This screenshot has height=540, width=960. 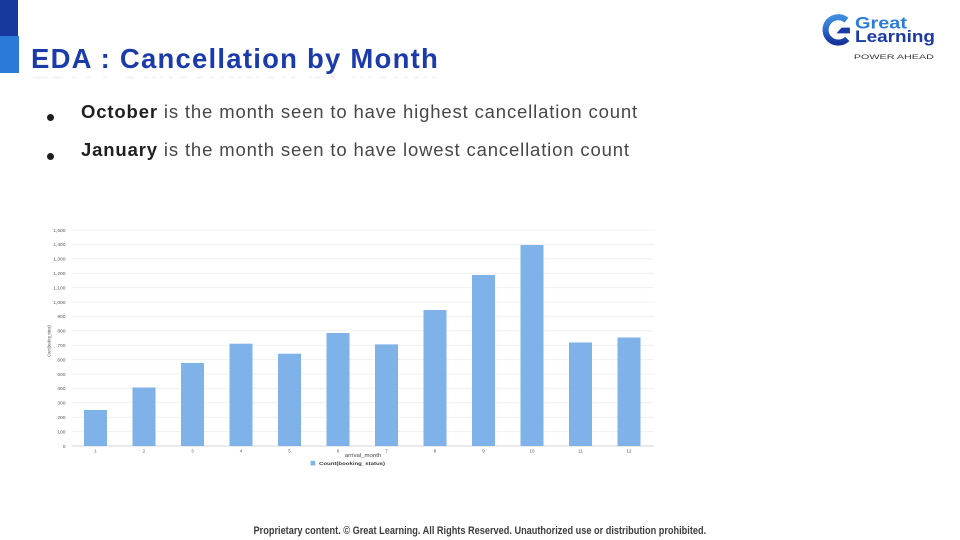 What do you see at coordinates (59, 274) in the screenshot?
I see `svg-text: 1,200` at bounding box center [59, 274].